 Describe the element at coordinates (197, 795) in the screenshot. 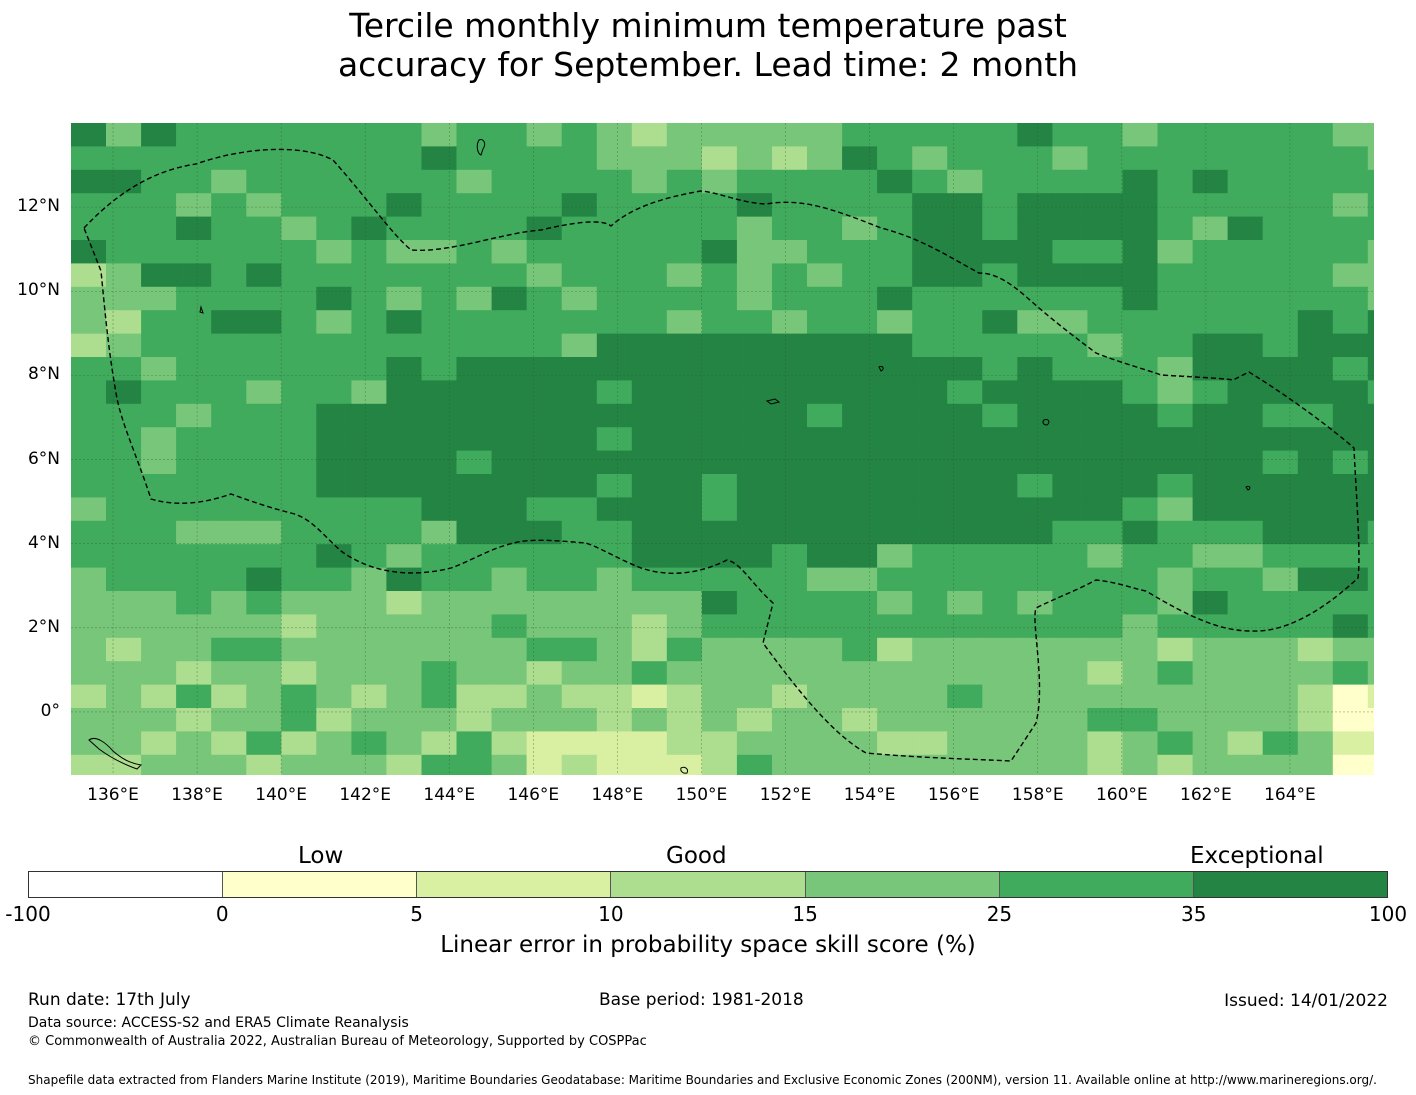

I see `lon-tick-label: 138°E` at that location.